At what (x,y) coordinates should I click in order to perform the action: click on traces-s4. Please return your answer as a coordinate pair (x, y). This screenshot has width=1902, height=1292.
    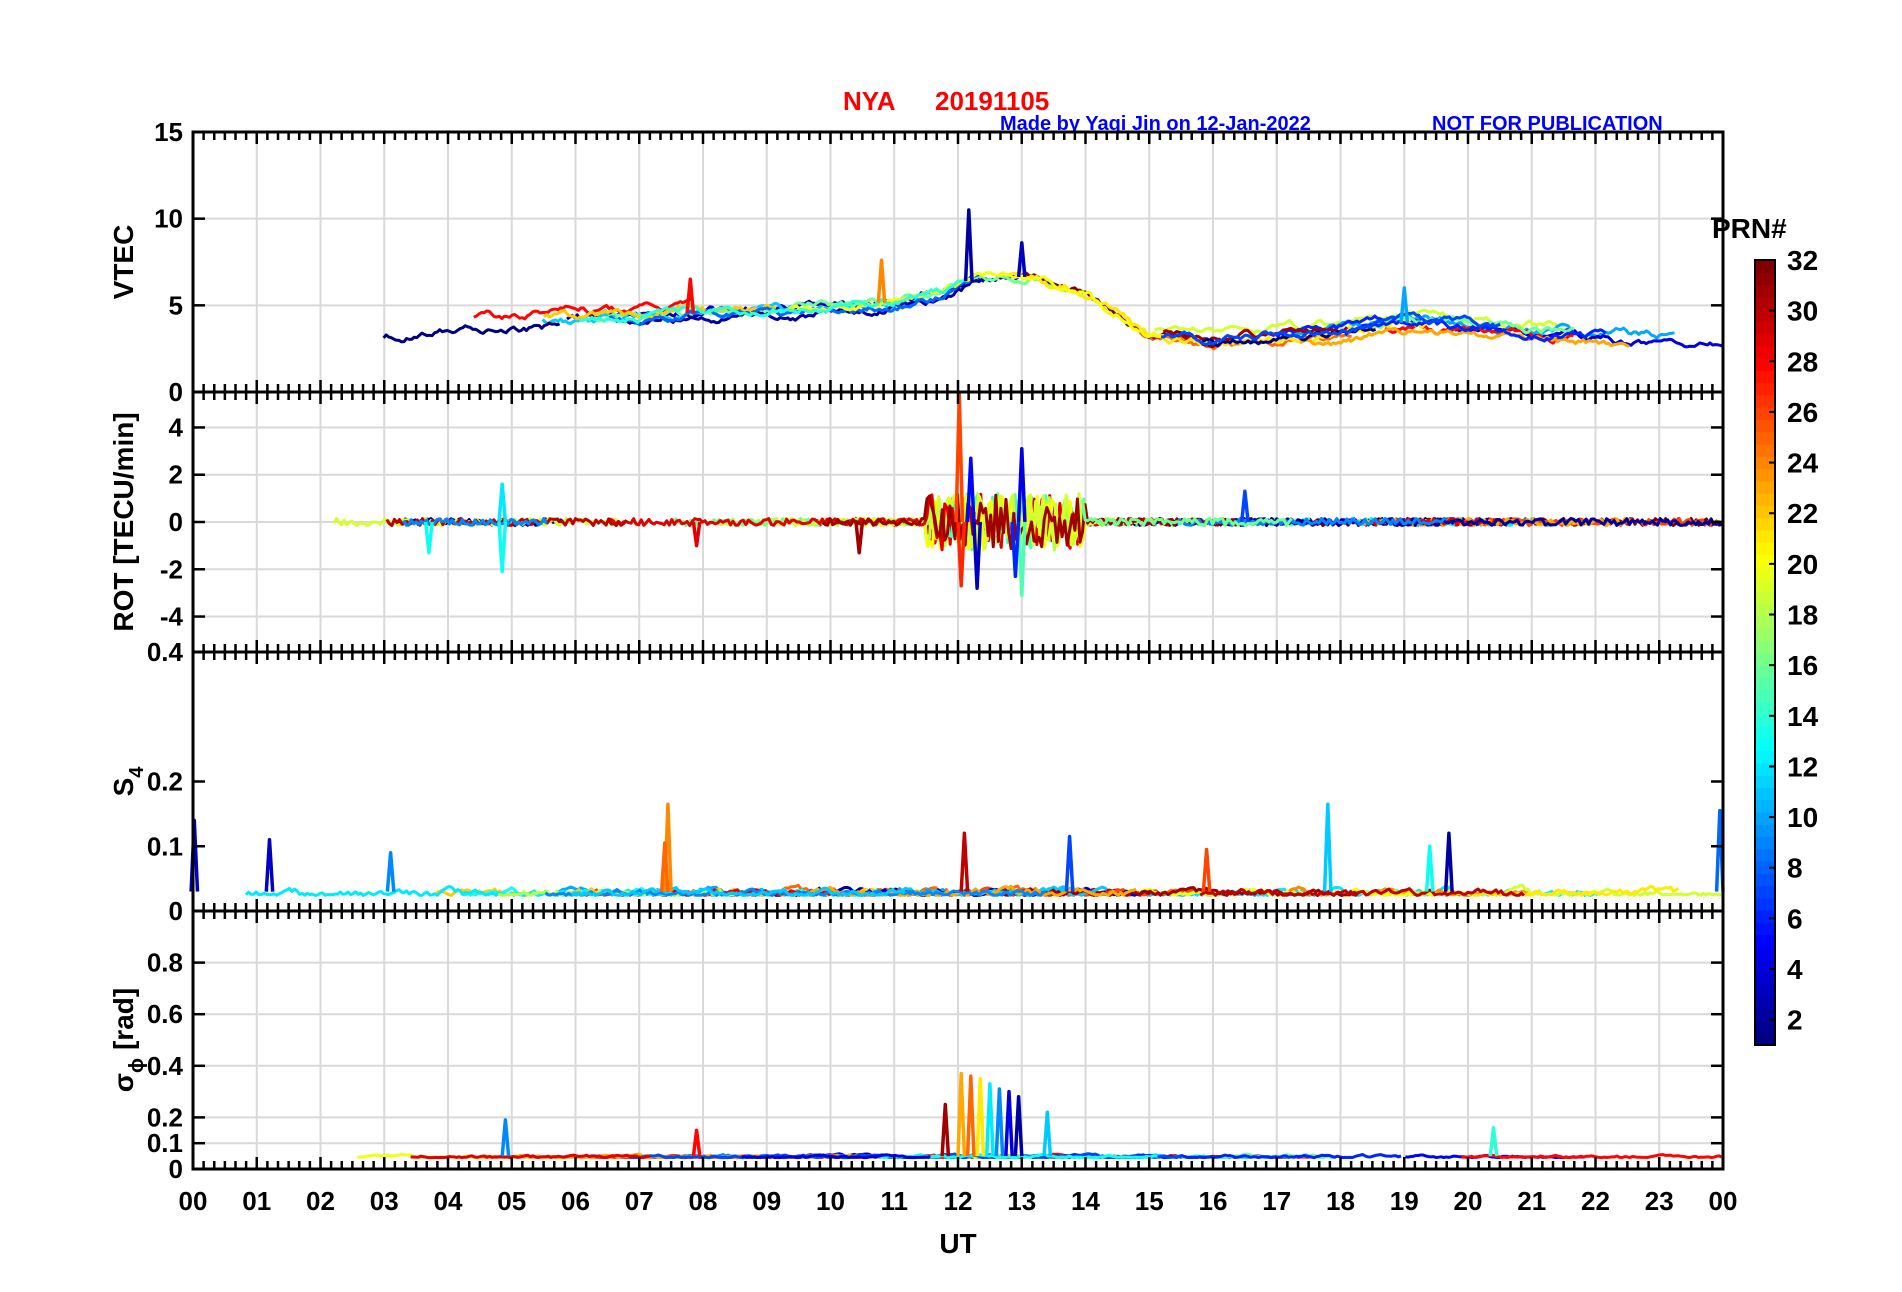
    Looking at the image, I should click on (957, 849).